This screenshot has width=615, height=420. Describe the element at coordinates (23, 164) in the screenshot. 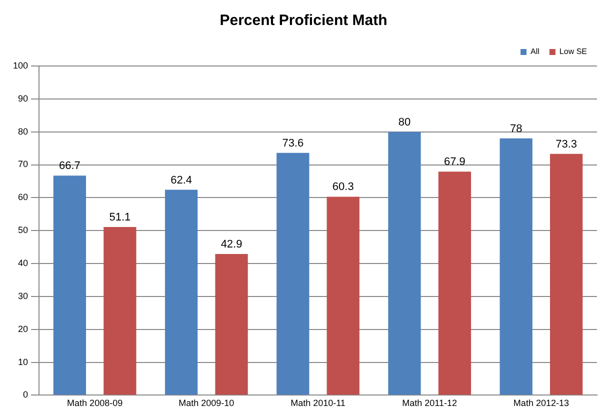

I see `y-tick-label: 70` at that location.